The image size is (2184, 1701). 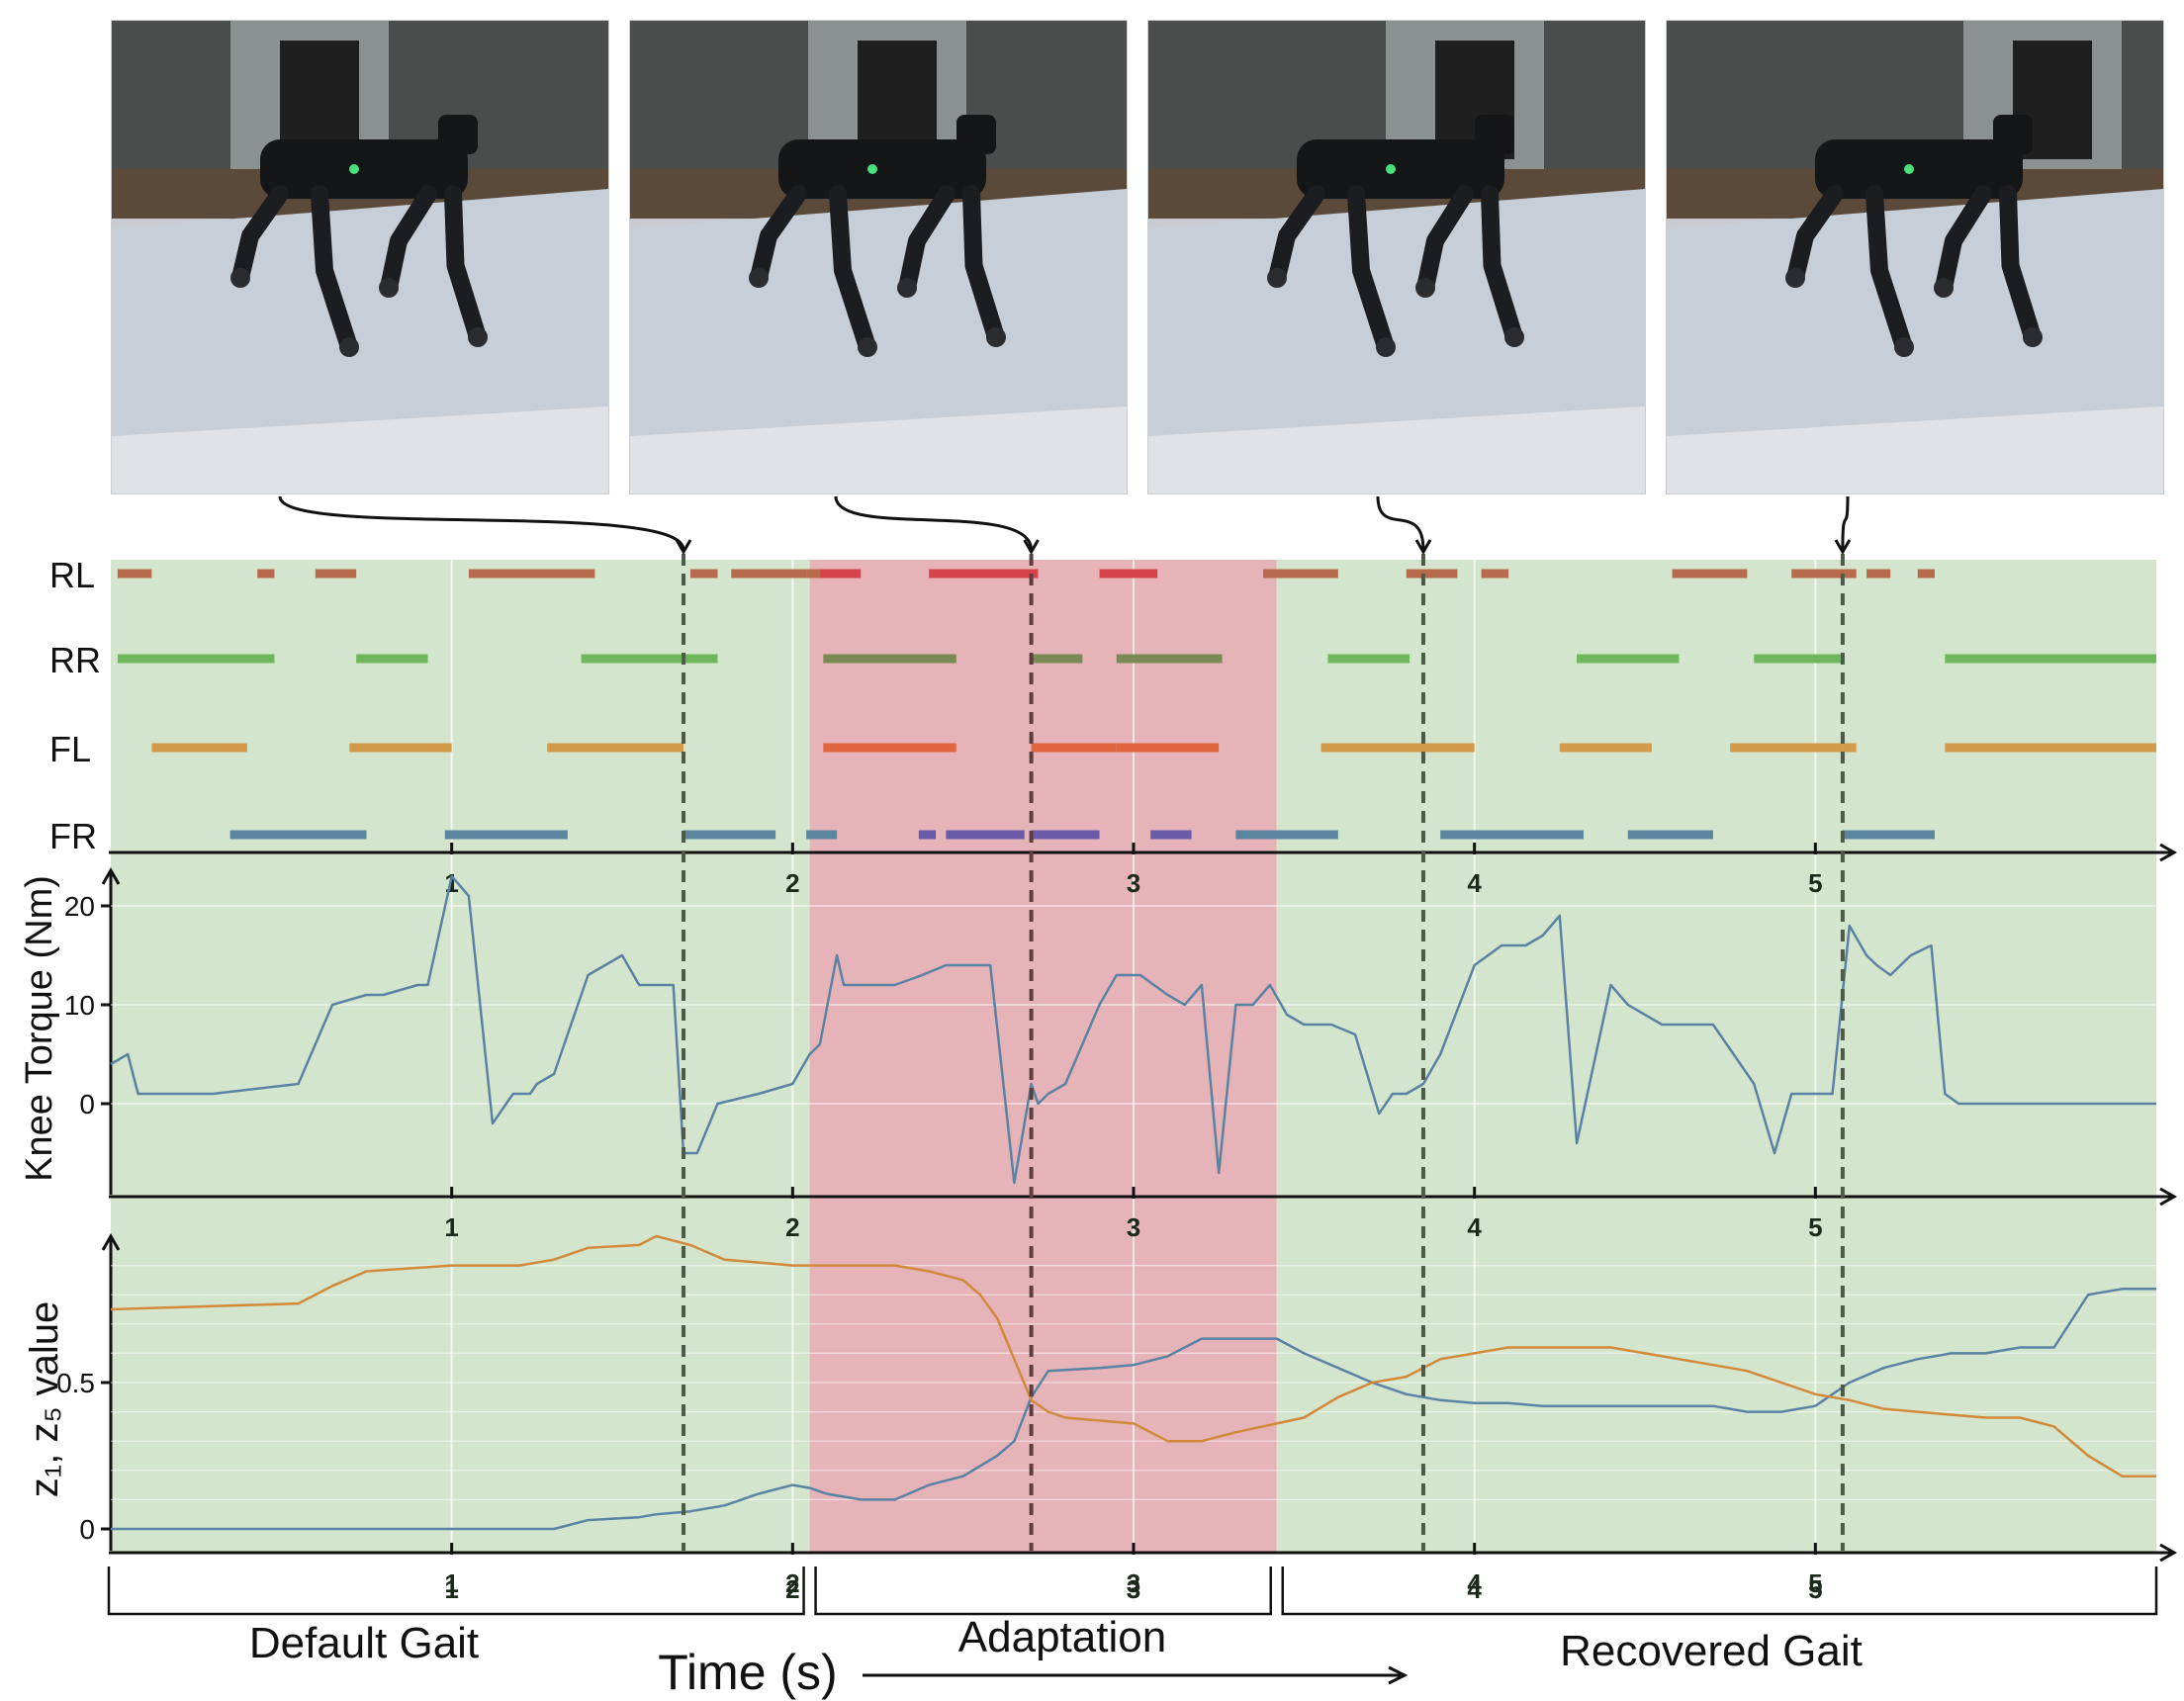 What do you see at coordinates (1133, 1227) in the screenshot?
I see `torque-x-tick-label: 3` at bounding box center [1133, 1227].